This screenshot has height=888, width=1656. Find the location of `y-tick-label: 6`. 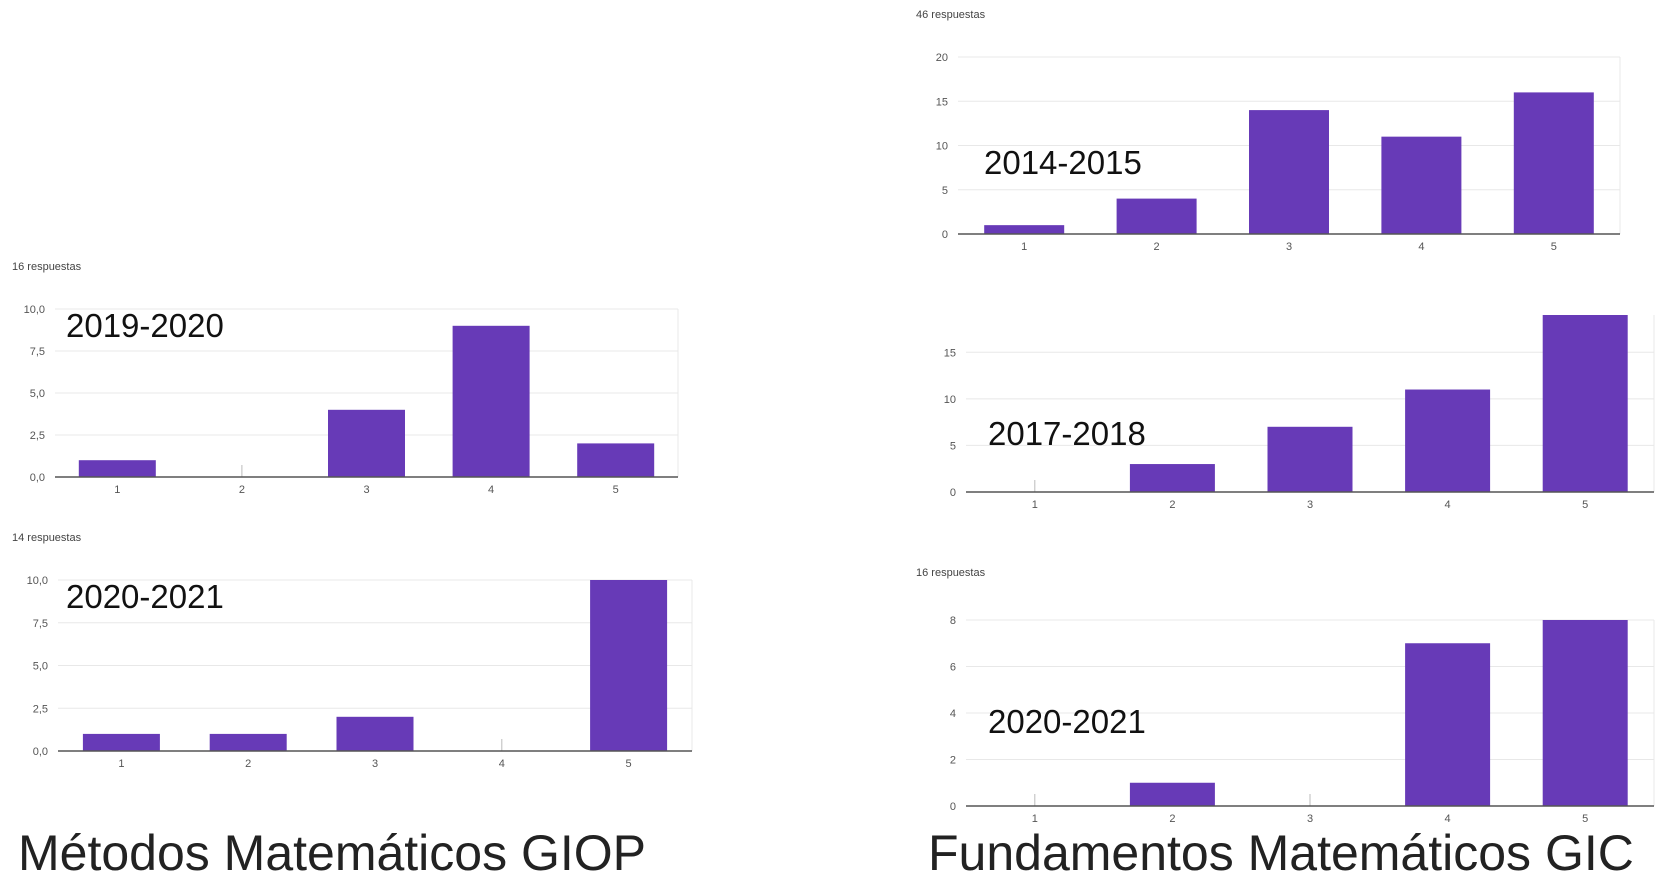

y-tick-label: 6 is located at coordinates (953, 668).